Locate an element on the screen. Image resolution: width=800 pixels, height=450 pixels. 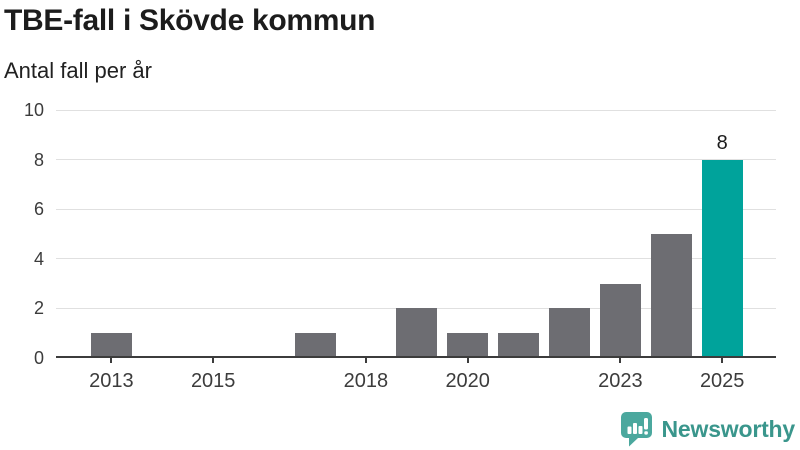
x-tick-label: 2015 is located at coordinates (213, 381).